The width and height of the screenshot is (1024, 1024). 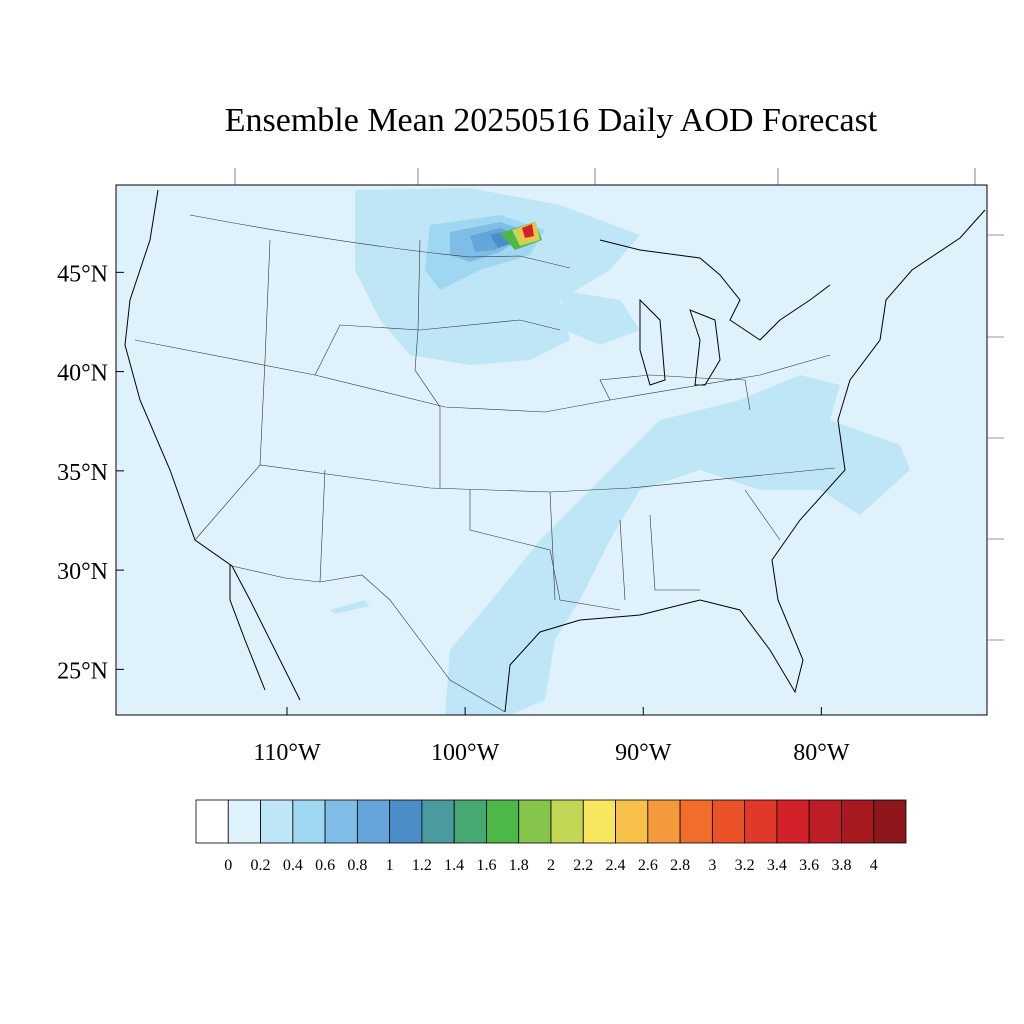 What do you see at coordinates (261, 865) in the screenshot?
I see `colorbar-label: 0.2` at bounding box center [261, 865].